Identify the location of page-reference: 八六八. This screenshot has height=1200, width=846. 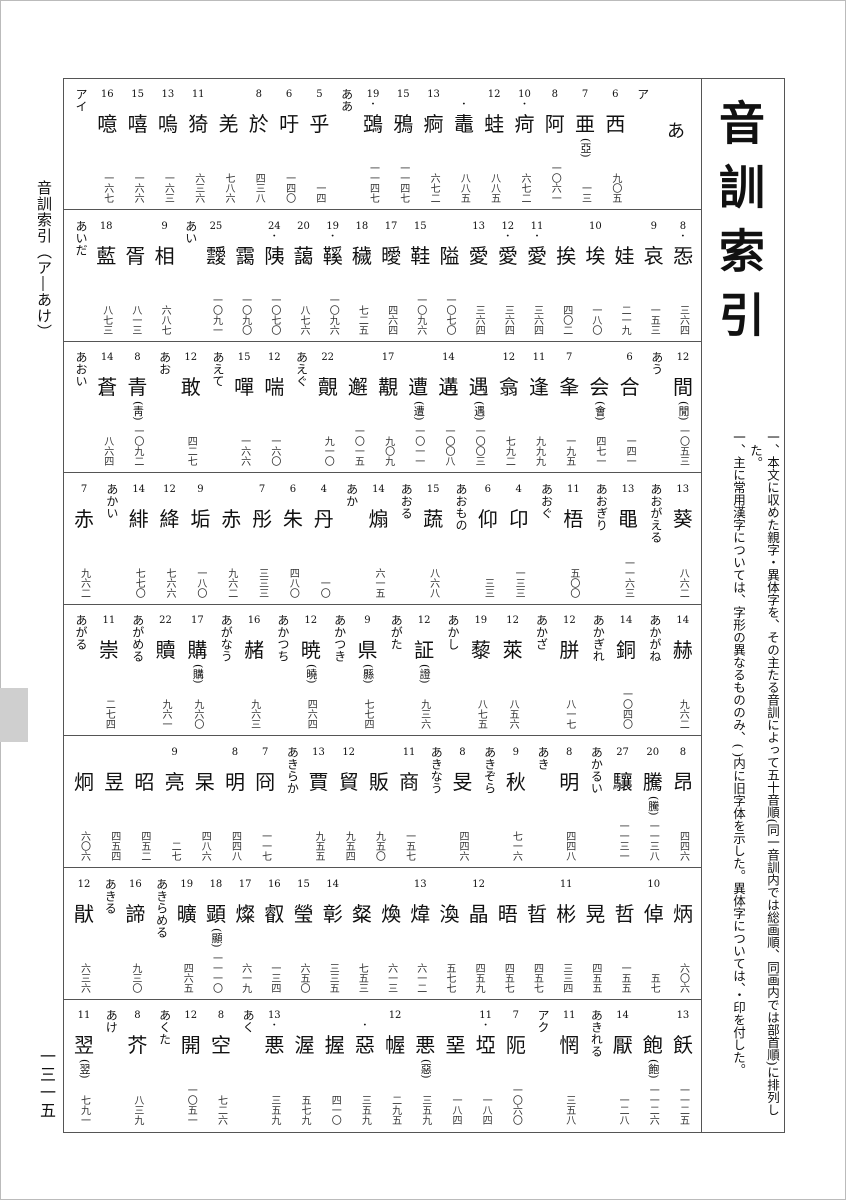
(433, 582).